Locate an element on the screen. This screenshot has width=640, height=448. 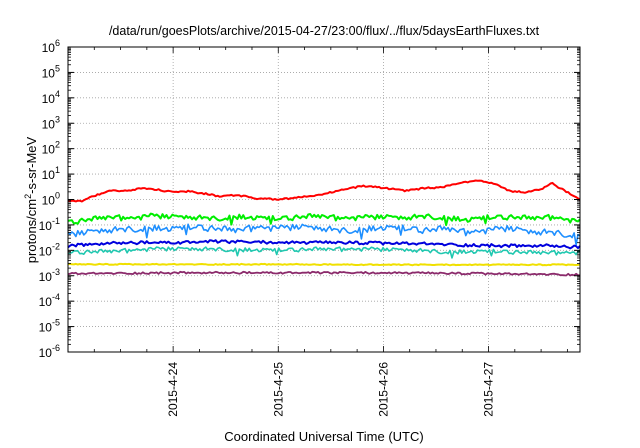
y-tick-label-exponent: -6 is located at coordinates (56, 348).